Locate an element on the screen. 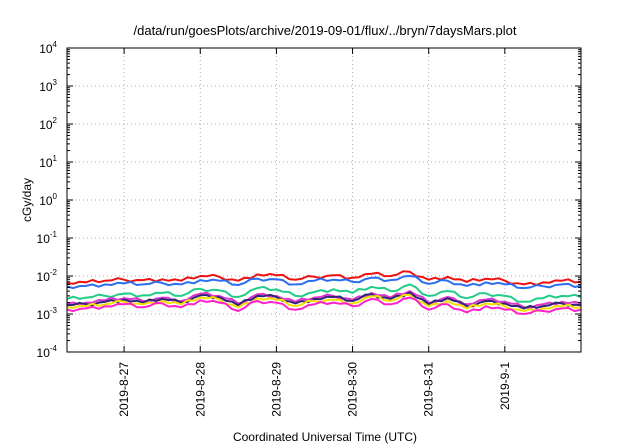  y-tick-label: 10⁻³ is located at coordinates (47, 314).